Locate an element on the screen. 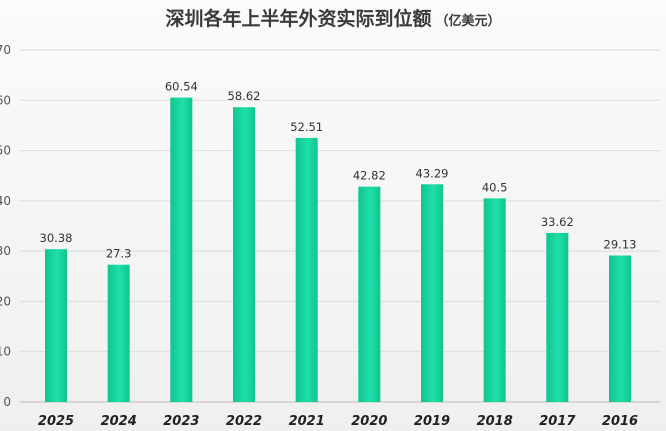 This screenshot has width=666, height=431. bar-2024 is located at coordinates (118, 333).